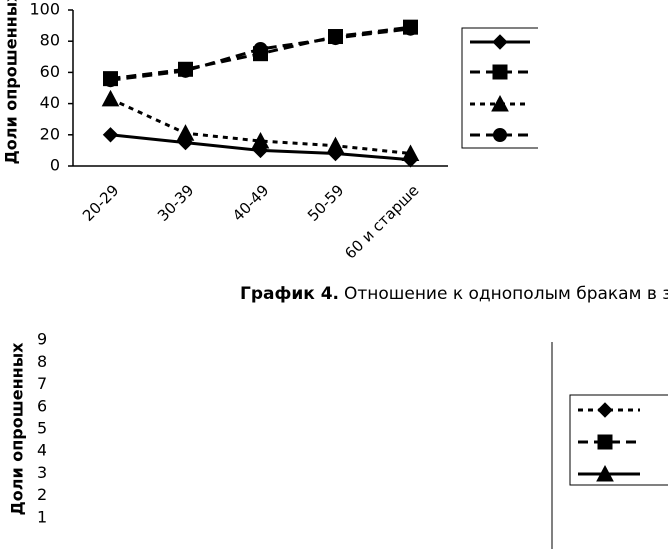  Describe the element at coordinates (44, 9) in the screenshot. I see `y-tick-label: 100` at that location.